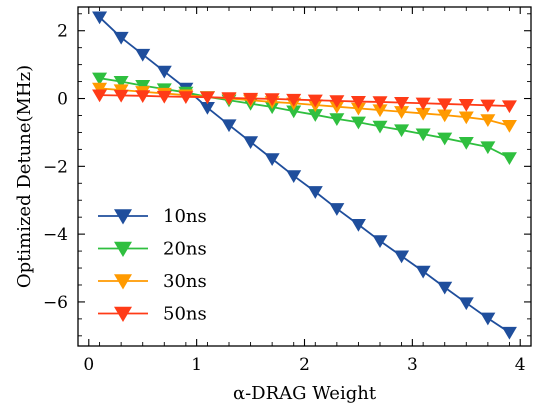 Image resolution: width=541 pixels, height=413 pixels. Describe the element at coordinates (185, 216) in the screenshot. I see `legend-label: 10ns` at that location.